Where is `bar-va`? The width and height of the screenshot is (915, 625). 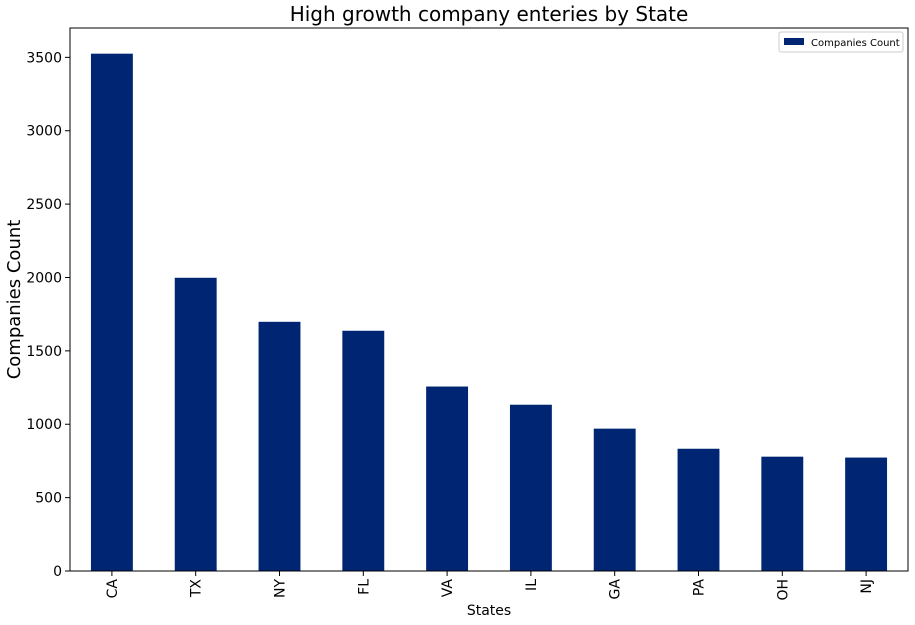
bar-va is located at coordinates (447, 478).